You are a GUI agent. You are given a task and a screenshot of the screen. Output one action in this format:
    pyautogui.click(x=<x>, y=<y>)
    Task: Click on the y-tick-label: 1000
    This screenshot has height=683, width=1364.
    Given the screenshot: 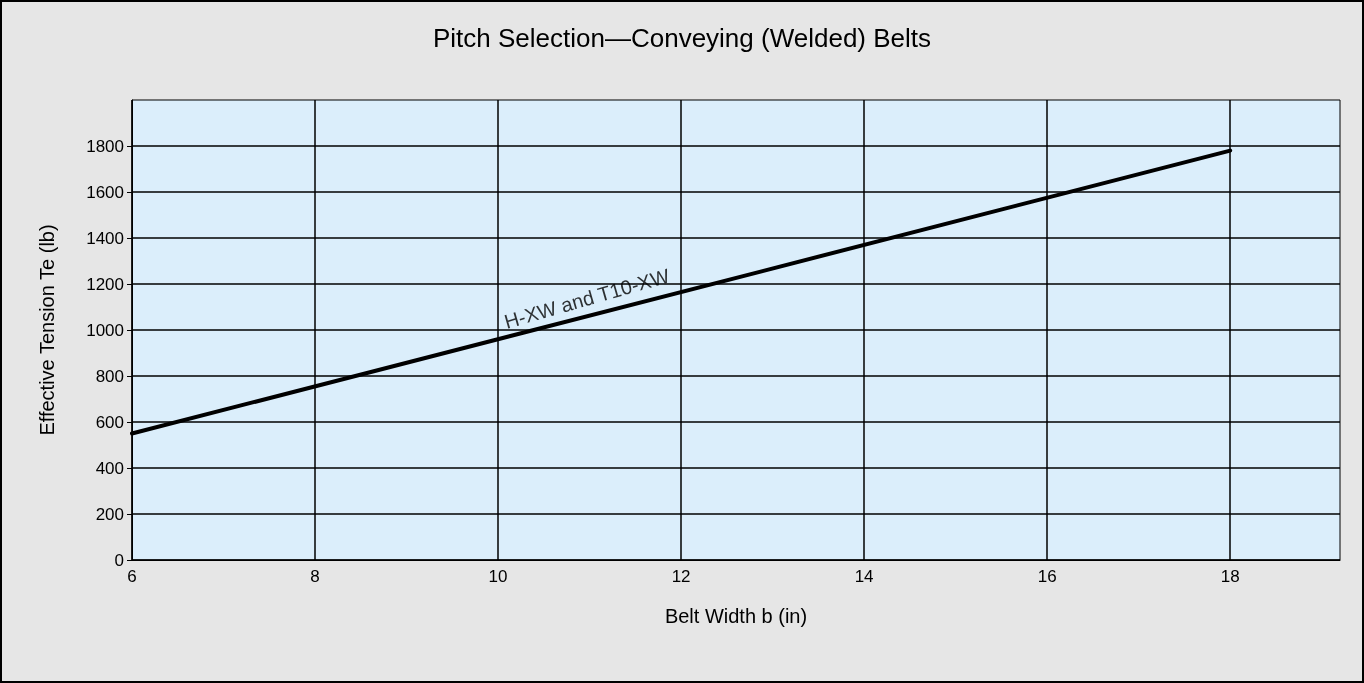 What is the action you would take?
    pyautogui.click(x=105, y=330)
    